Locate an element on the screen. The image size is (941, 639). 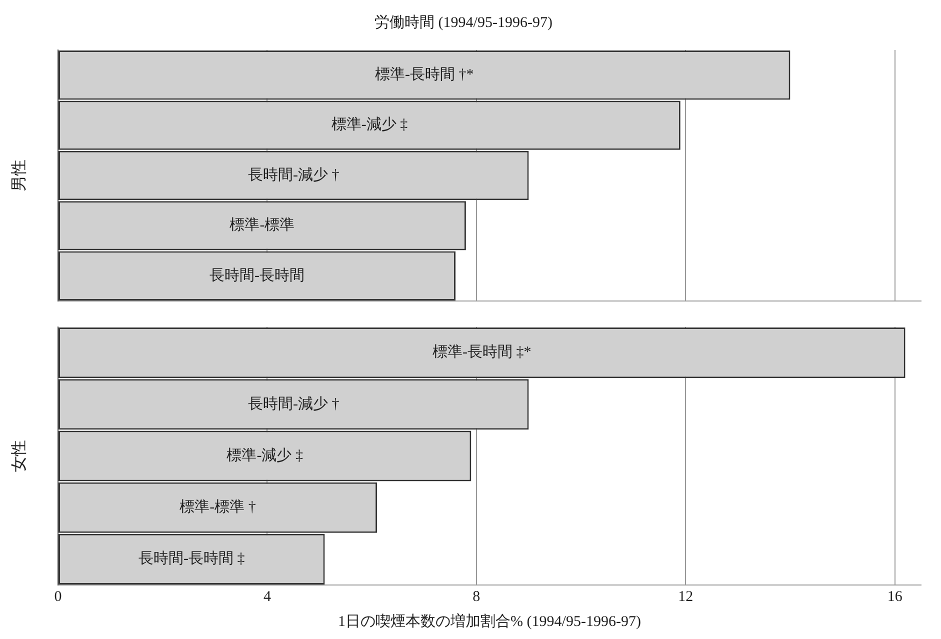
y-tick-label: 長時間-長時間 ‡ is located at coordinates (192, 559).